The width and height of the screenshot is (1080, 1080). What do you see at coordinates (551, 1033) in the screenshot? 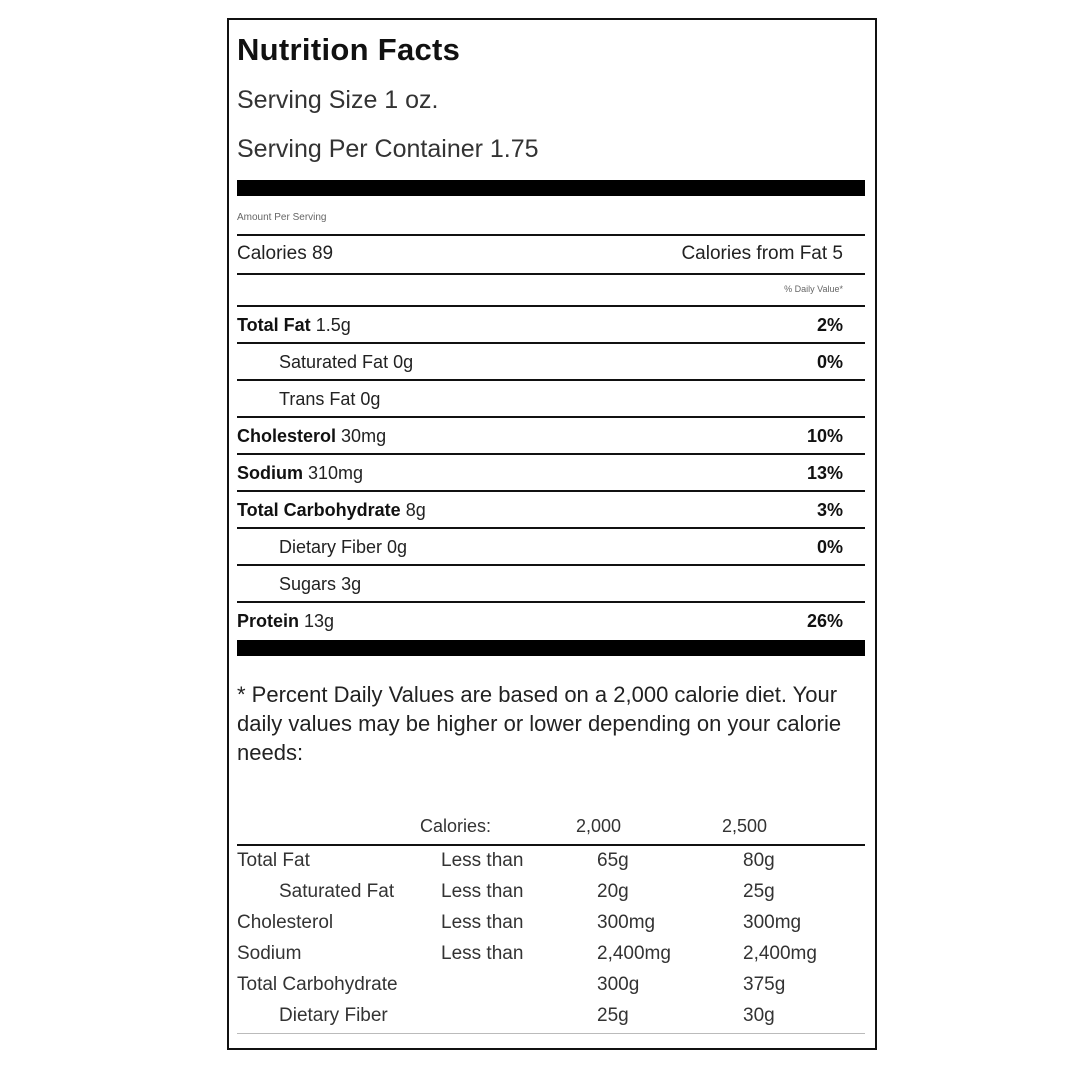
I see `bottom-divider` at bounding box center [551, 1033].